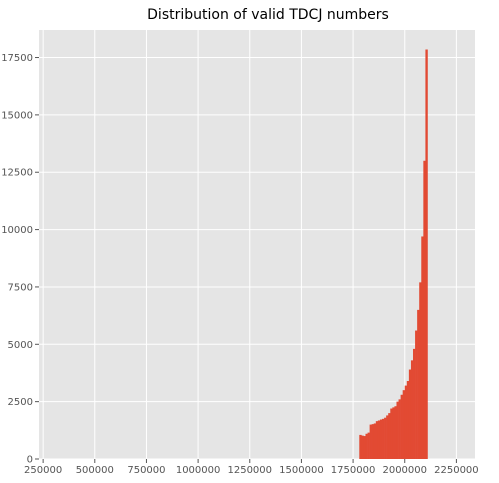  Describe the element at coordinates (30, 460) in the screenshot. I see `y-tick-label: 0` at that location.